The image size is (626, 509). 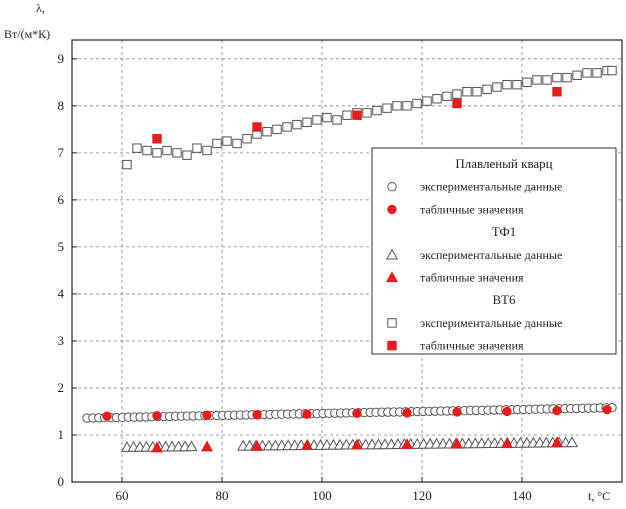 What do you see at coordinates (61, 387) in the screenshot?
I see `y-tick-label: 2` at bounding box center [61, 387].